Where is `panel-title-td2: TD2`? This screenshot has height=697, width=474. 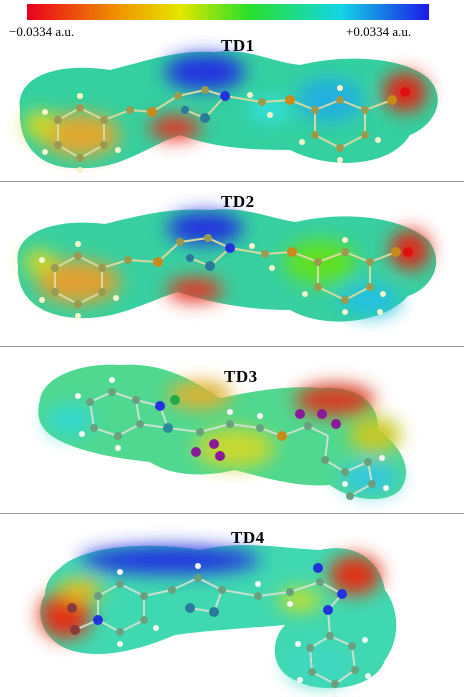
panel-title-td2: TD2 is located at coordinates (238, 201).